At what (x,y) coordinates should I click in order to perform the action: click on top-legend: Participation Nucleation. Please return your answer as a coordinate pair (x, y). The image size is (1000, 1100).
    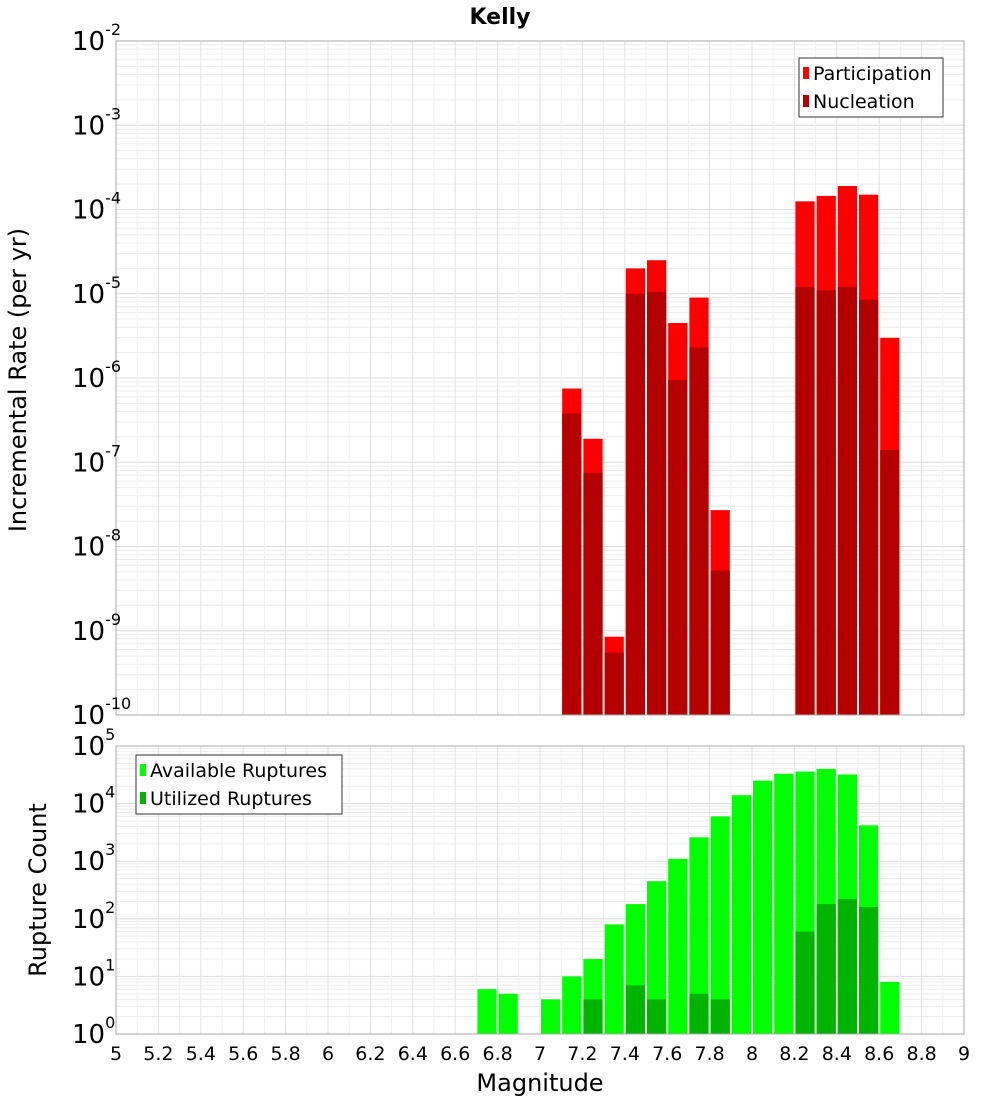
    Looking at the image, I should click on (871, 87).